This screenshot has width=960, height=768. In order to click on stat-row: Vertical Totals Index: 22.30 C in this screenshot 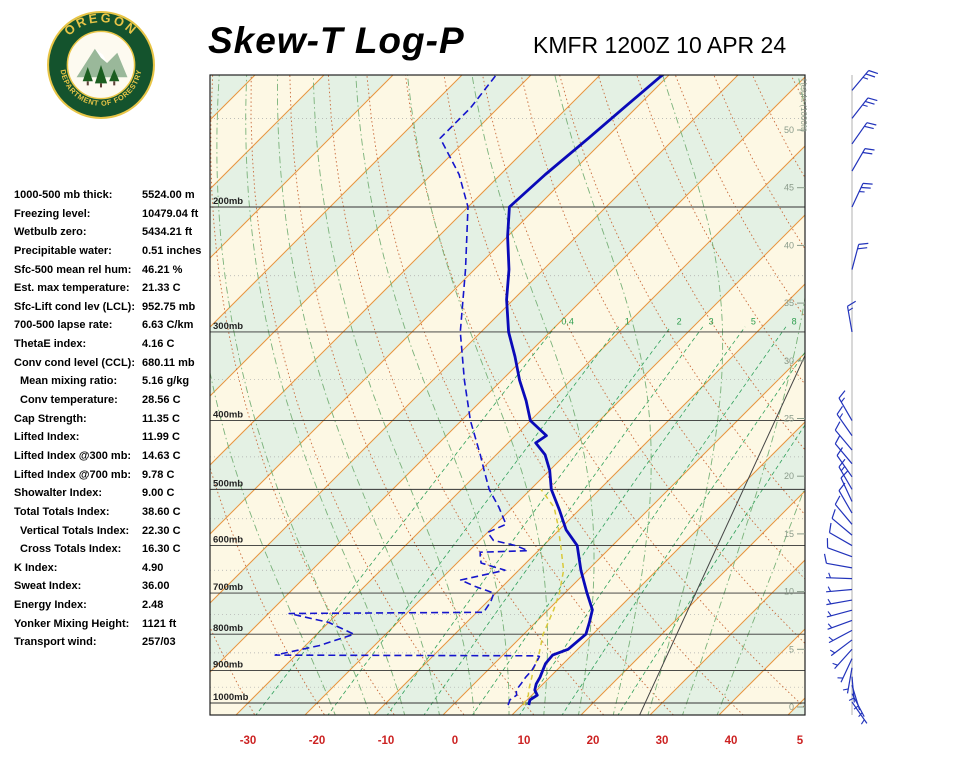, I will do `click(114, 531)`.